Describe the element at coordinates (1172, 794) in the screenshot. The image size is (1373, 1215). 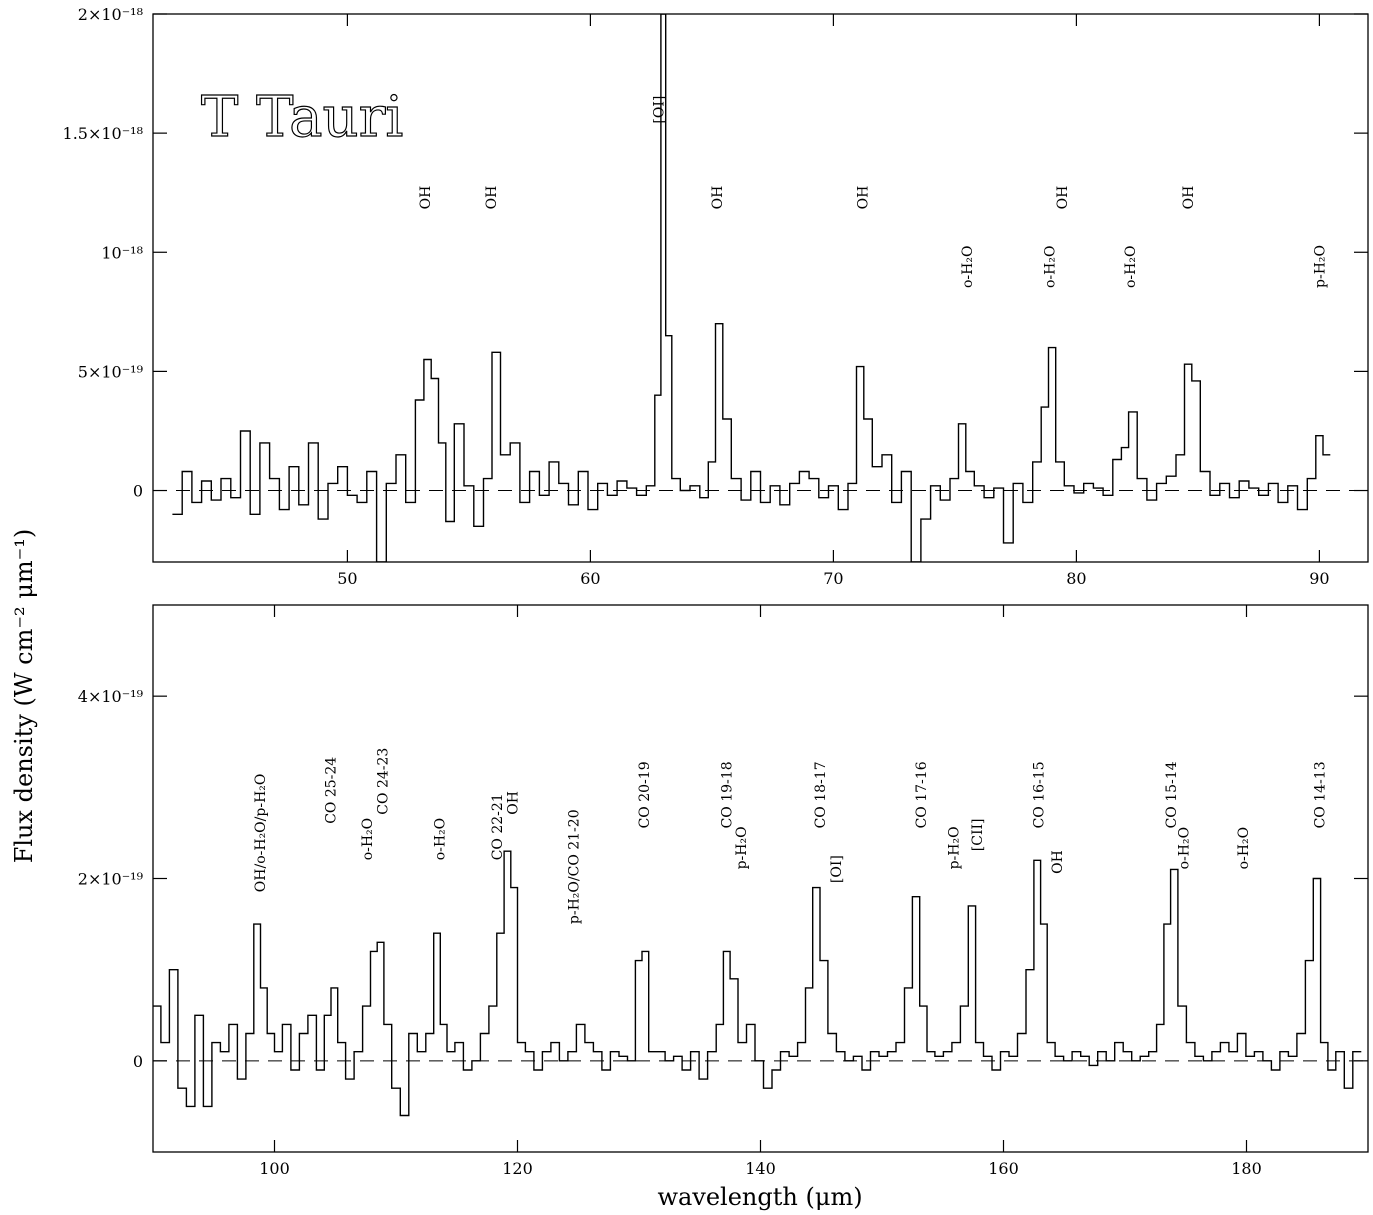
I see `line-label: CO 15-14` at that location.